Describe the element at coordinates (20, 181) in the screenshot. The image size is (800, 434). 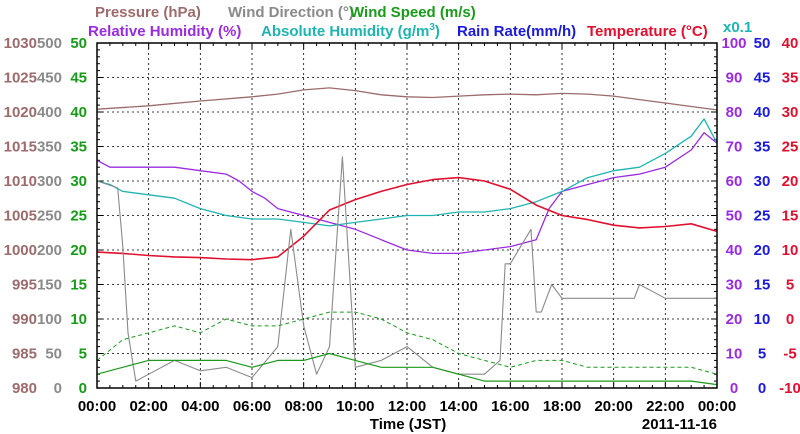
I see `pressure-tick-label: 1010` at that location.